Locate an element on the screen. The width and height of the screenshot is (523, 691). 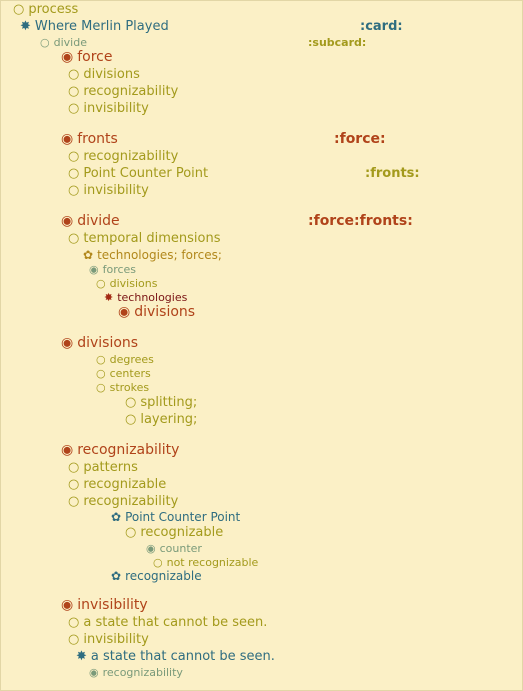
tree-item-label: strokes is located at coordinates (129, 387).